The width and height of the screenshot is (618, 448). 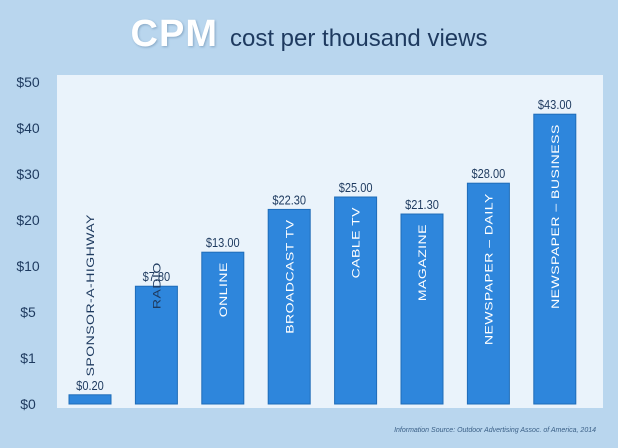 What do you see at coordinates (28, 82) in the screenshot?
I see `y-tick-label: $50` at bounding box center [28, 82].